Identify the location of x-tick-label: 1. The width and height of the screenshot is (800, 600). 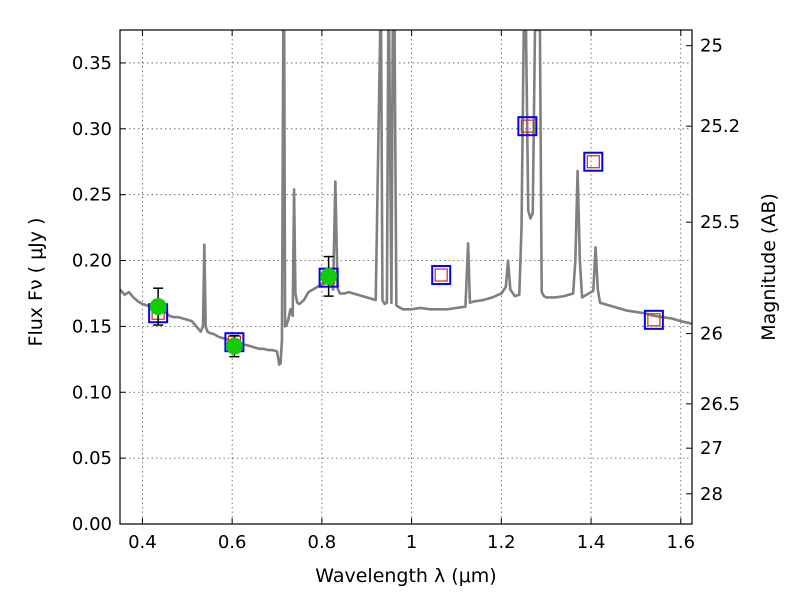
(411, 542).